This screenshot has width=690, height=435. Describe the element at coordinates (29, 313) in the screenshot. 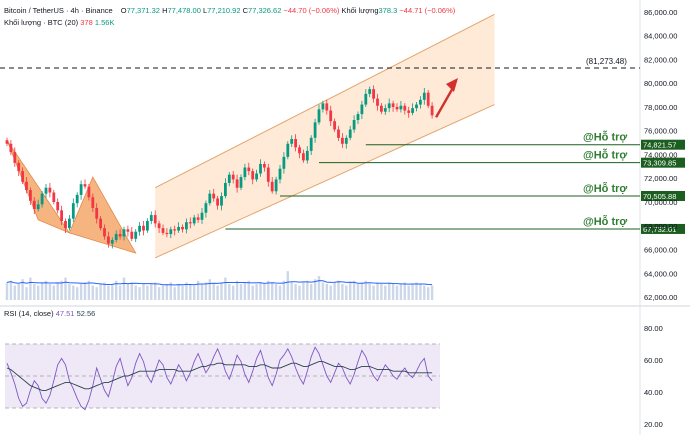

I see `rsi-label: RSI (14, close)` at that location.